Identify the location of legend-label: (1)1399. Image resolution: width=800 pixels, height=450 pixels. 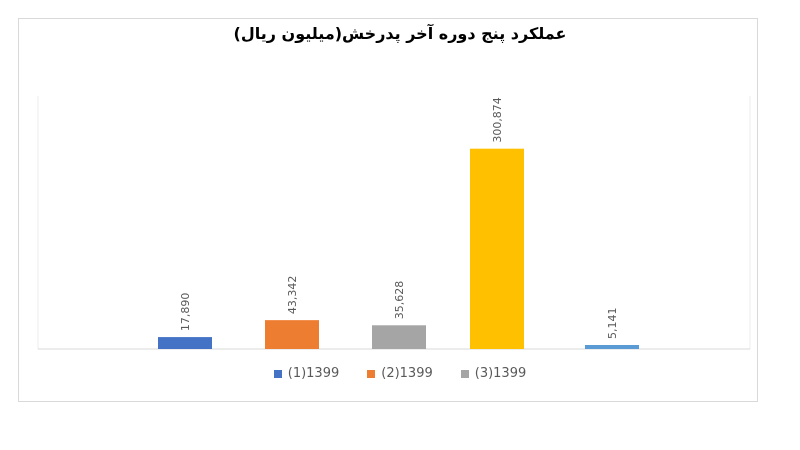
(313, 373).